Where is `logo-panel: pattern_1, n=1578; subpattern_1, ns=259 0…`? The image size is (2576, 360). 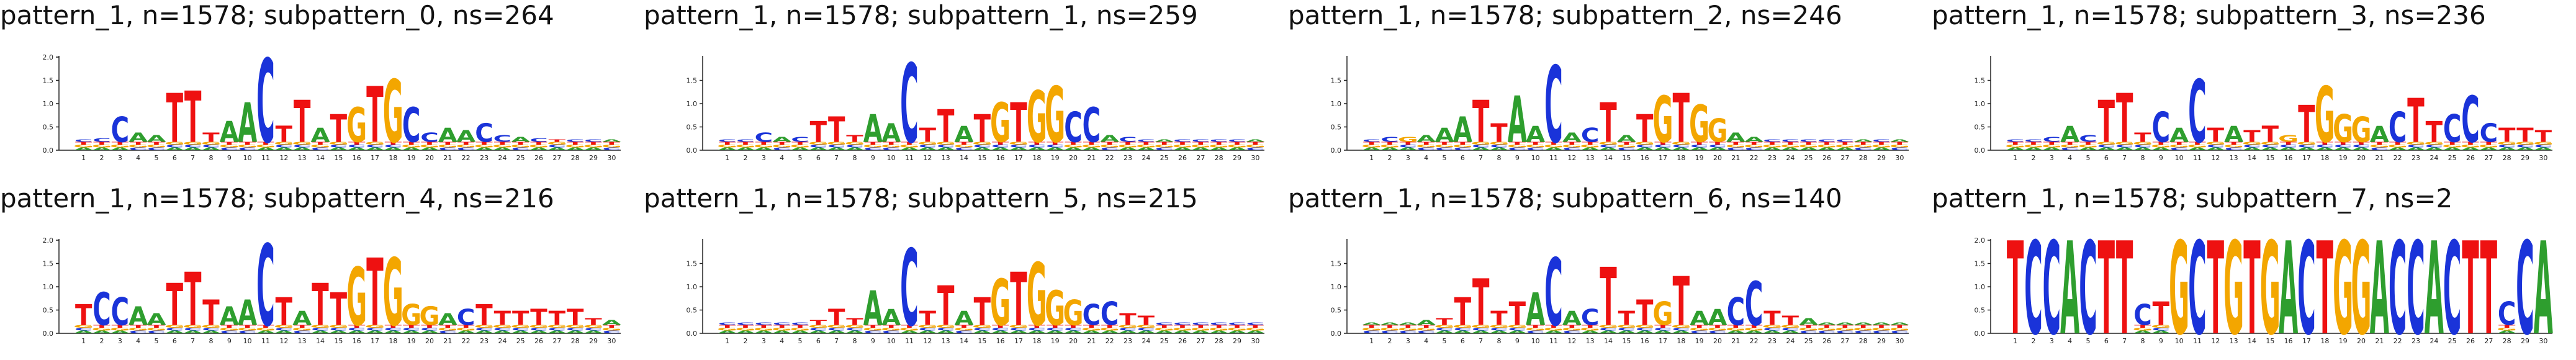
logo-panel: pattern_1, n=1578; subpattern_1, ns=259 0… is located at coordinates (963, 89).